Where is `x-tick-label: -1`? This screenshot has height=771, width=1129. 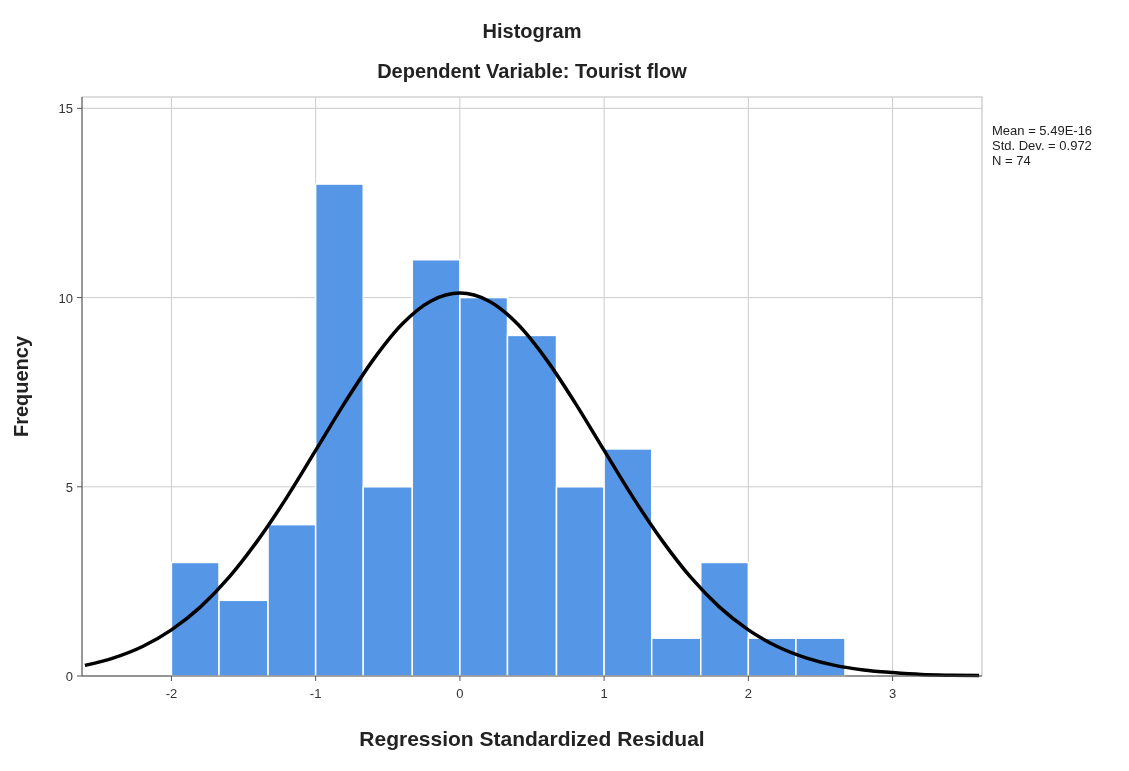
x-tick-label: -1 is located at coordinates (315, 693).